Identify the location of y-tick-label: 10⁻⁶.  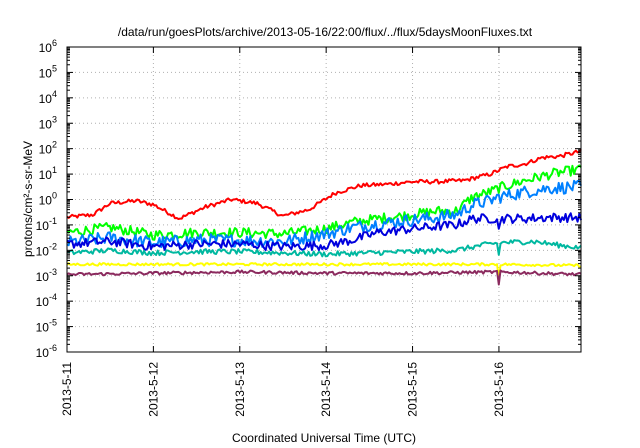
(46, 351).